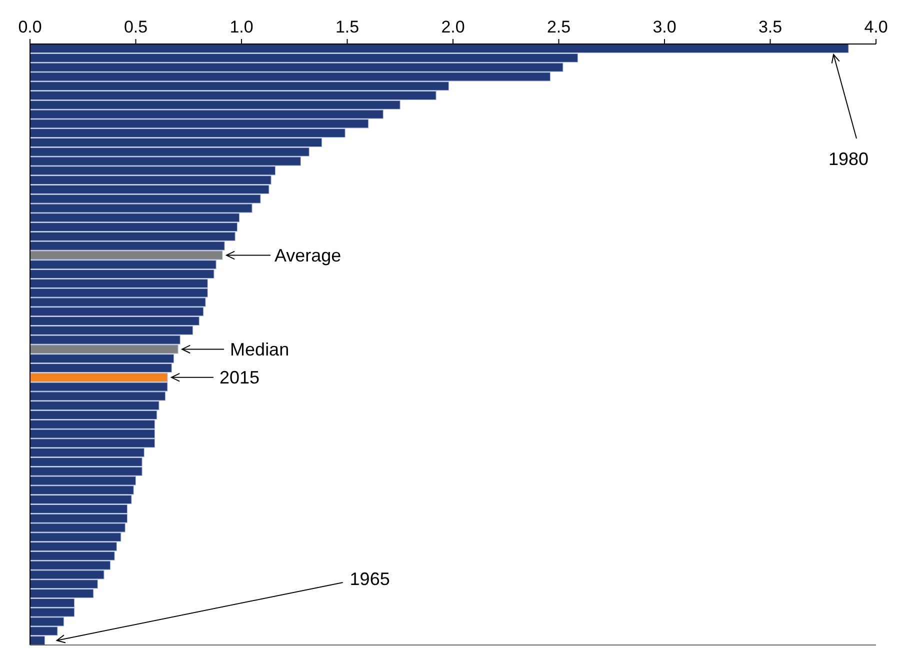 The image size is (912, 662). What do you see at coordinates (370, 578) in the screenshot?
I see `annotation: 1965` at bounding box center [370, 578].